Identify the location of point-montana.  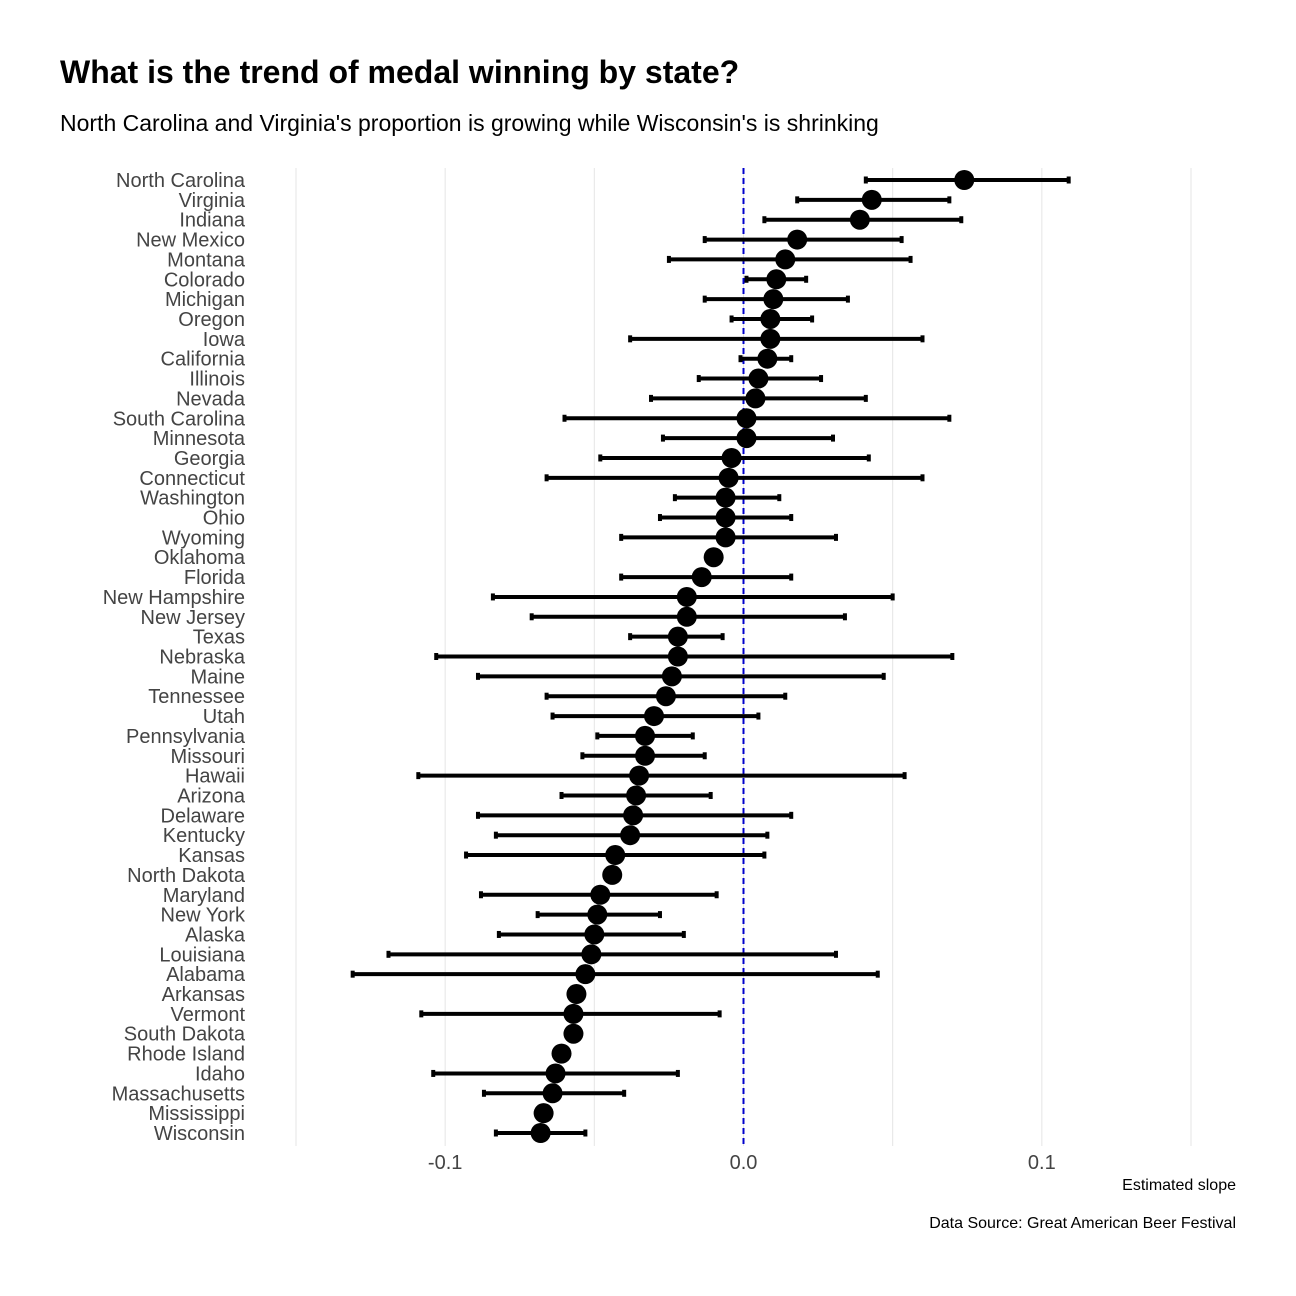
(785, 259).